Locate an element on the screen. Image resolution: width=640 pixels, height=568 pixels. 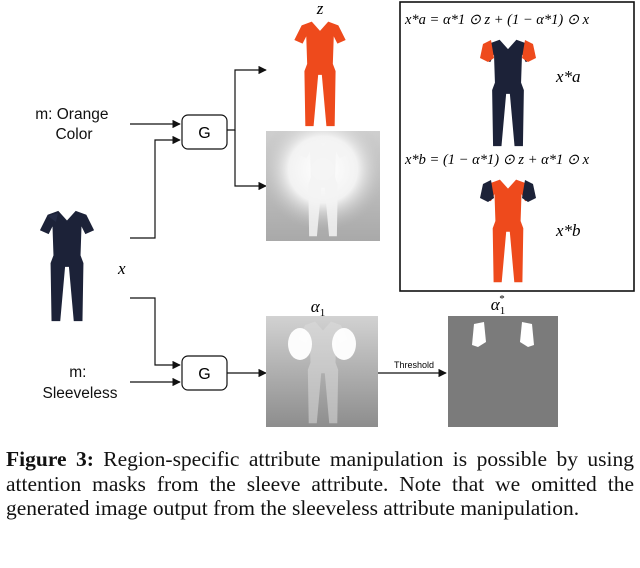
orange-condition-label: m: Orange Color is located at coordinates (74, 124).